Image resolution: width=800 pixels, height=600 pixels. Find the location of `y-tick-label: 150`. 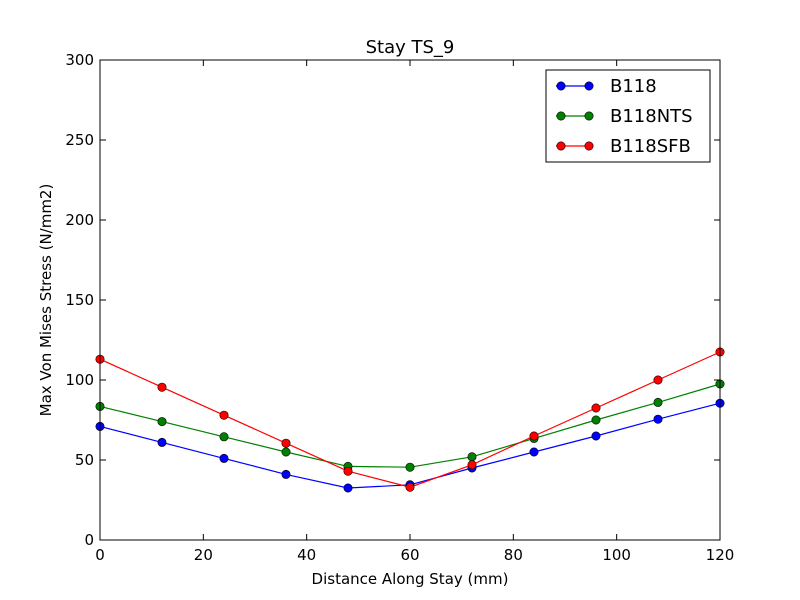

y-tick-label: 150 is located at coordinates (79, 300).